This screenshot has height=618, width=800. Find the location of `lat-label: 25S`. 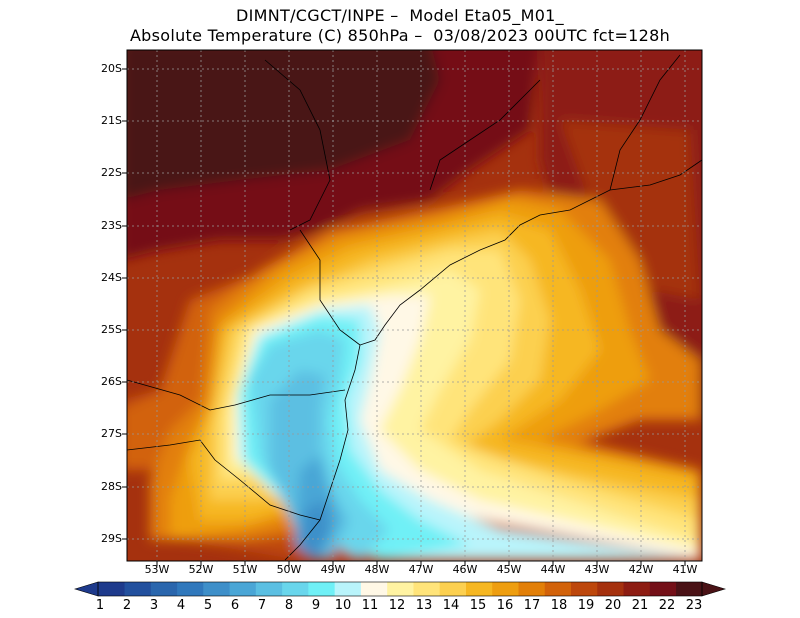

lat-label: 25S is located at coordinates (111, 329).